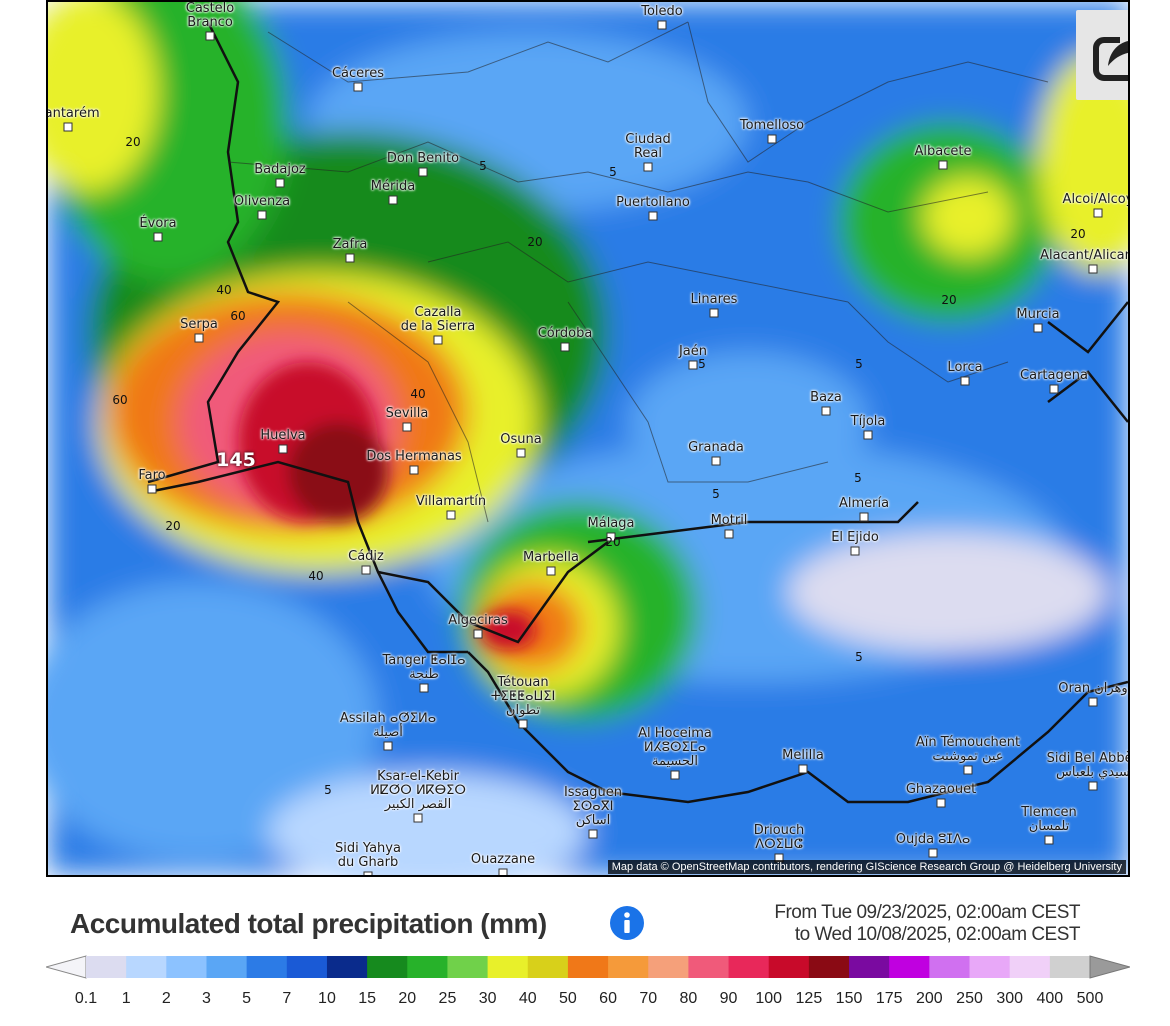 This screenshot has height=1026, width=1170. What do you see at coordinates (388, 725) in the screenshot?
I see `place-label: Assilah ⴰⵚⵉⵍⴰ أصيلة` at bounding box center [388, 725].